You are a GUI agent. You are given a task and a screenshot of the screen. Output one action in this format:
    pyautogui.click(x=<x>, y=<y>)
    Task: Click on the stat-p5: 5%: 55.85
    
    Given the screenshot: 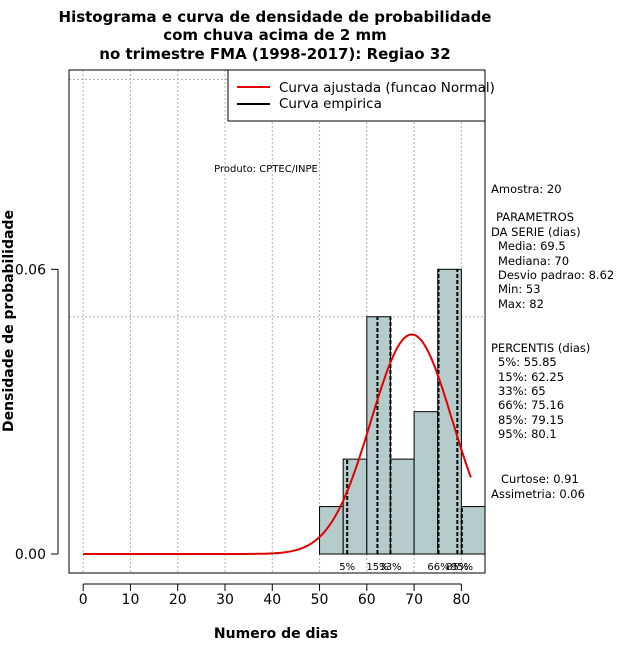 What is the action you would take?
    pyautogui.click(x=527, y=362)
    